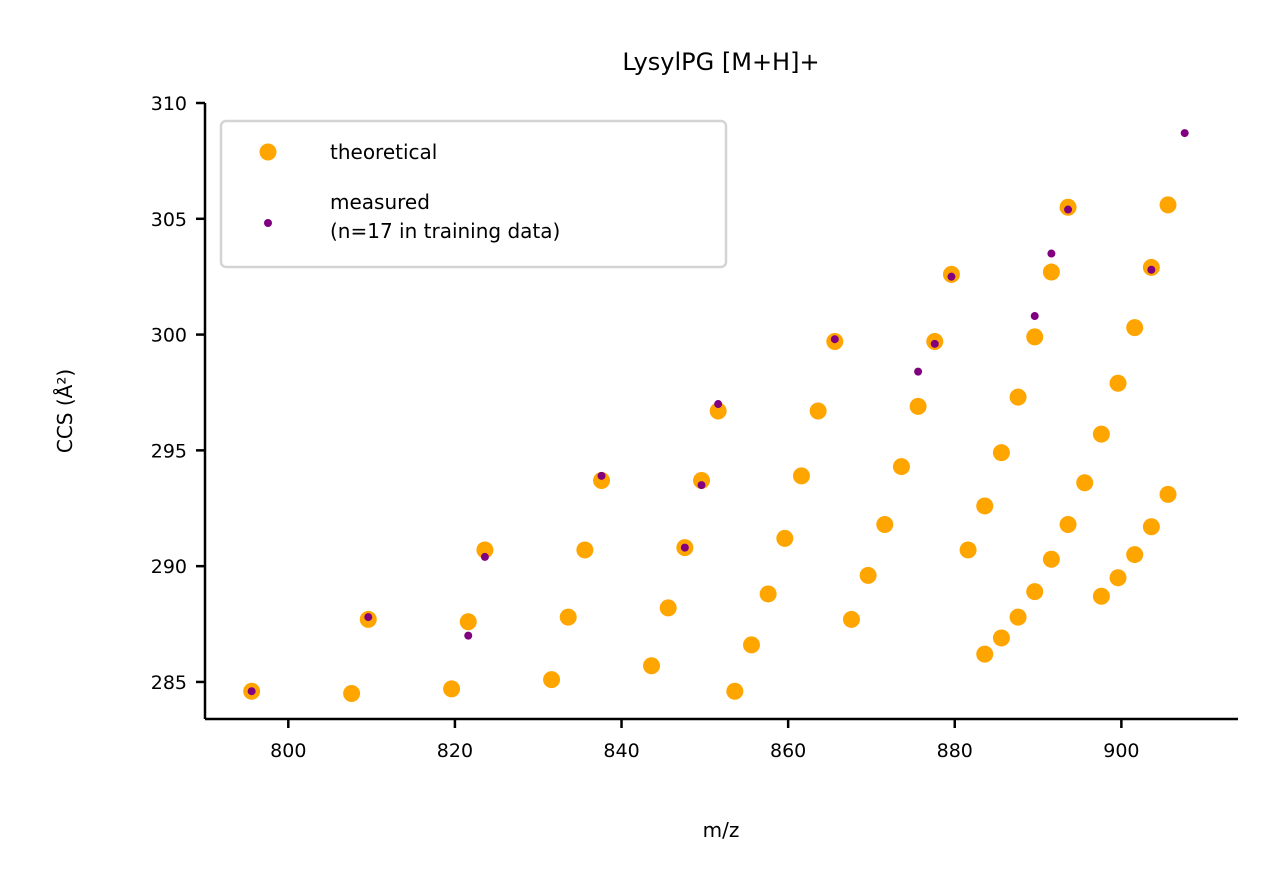 The image size is (1280, 887). What do you see at coordinates (169, 683) in the screenshot?
I see `y-tick-label: 285` at bounding box center [169, 683].